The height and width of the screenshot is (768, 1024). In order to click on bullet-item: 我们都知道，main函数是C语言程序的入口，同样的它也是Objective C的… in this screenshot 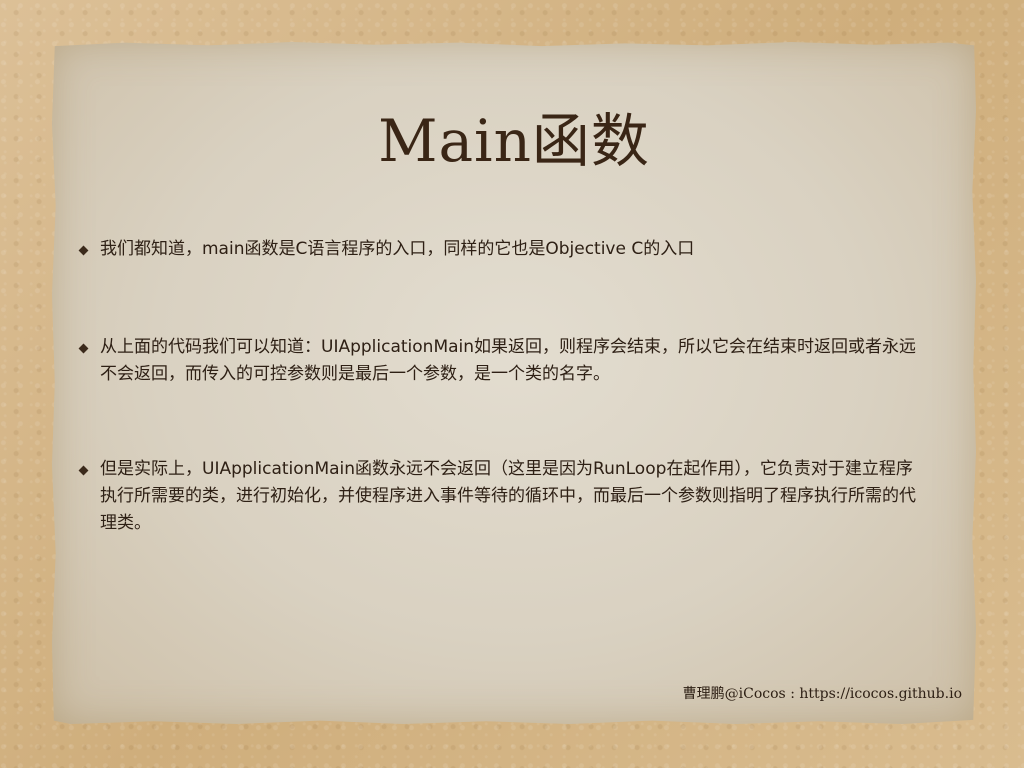, I will do `click(499, 249)`.